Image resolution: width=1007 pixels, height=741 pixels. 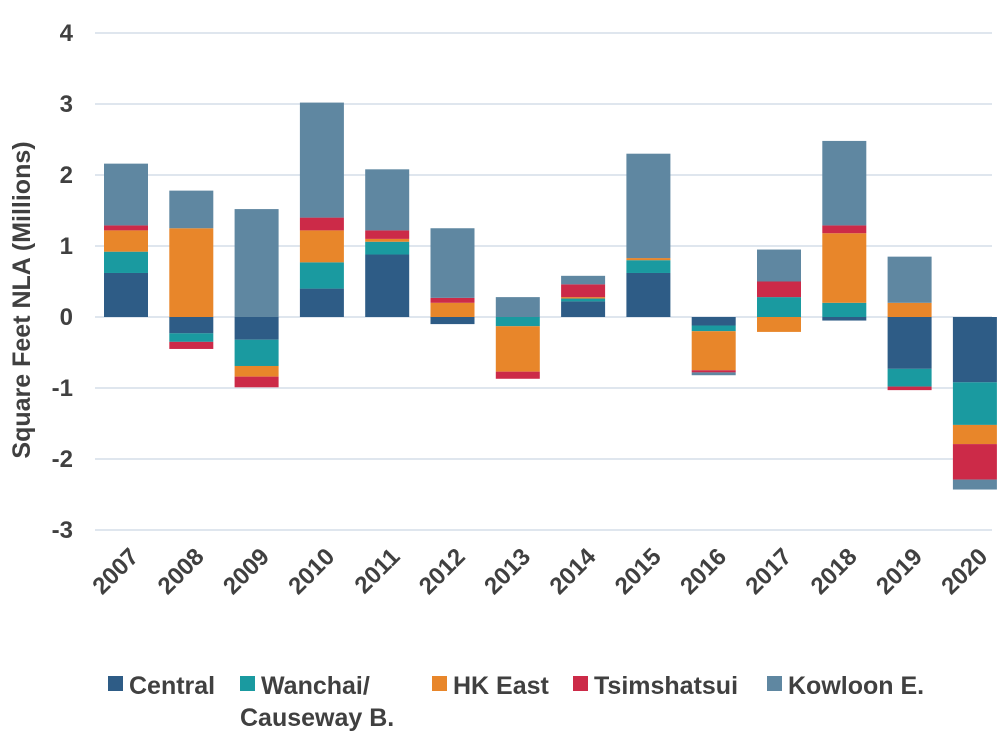 What do you see at coordinates (62, 388) in the screenshot?
I see `y-tick-label: -1` at bounding box center [62, 388].